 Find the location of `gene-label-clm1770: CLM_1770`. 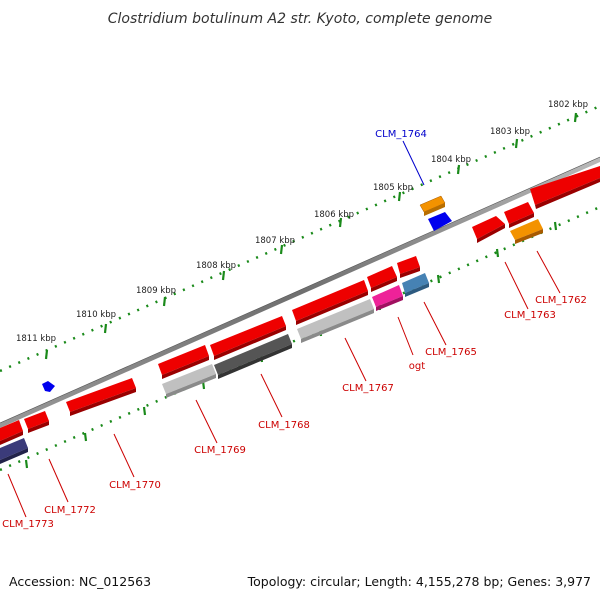

gene-label-clm1770: CLM_1770 is located at coordinates (135, 485).